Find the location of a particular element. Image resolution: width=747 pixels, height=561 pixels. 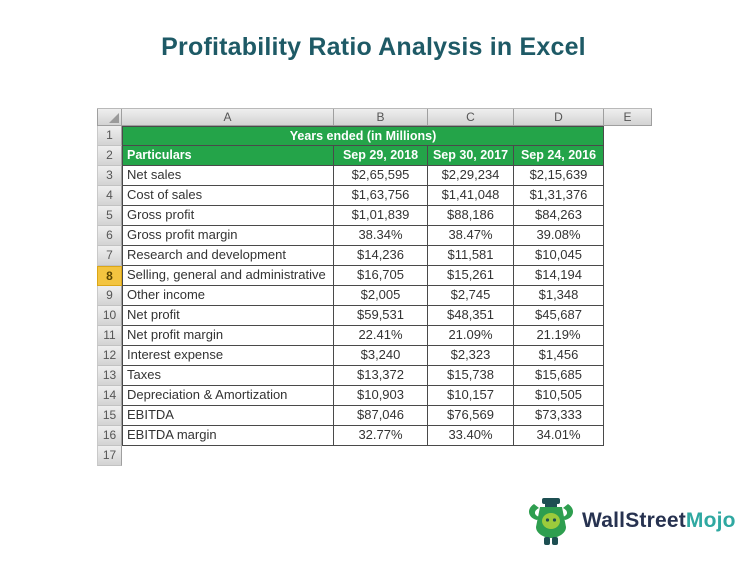

cell-label: Interest expense is located at coordinates (228, 356).